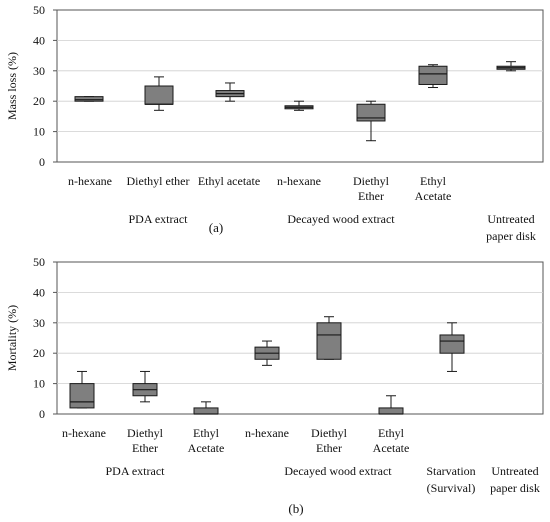 Image resolution: width=550 pixels, height=522 pixels. I want to click on group-label-b-starvation-line1: Starvation, so click(450, 471).